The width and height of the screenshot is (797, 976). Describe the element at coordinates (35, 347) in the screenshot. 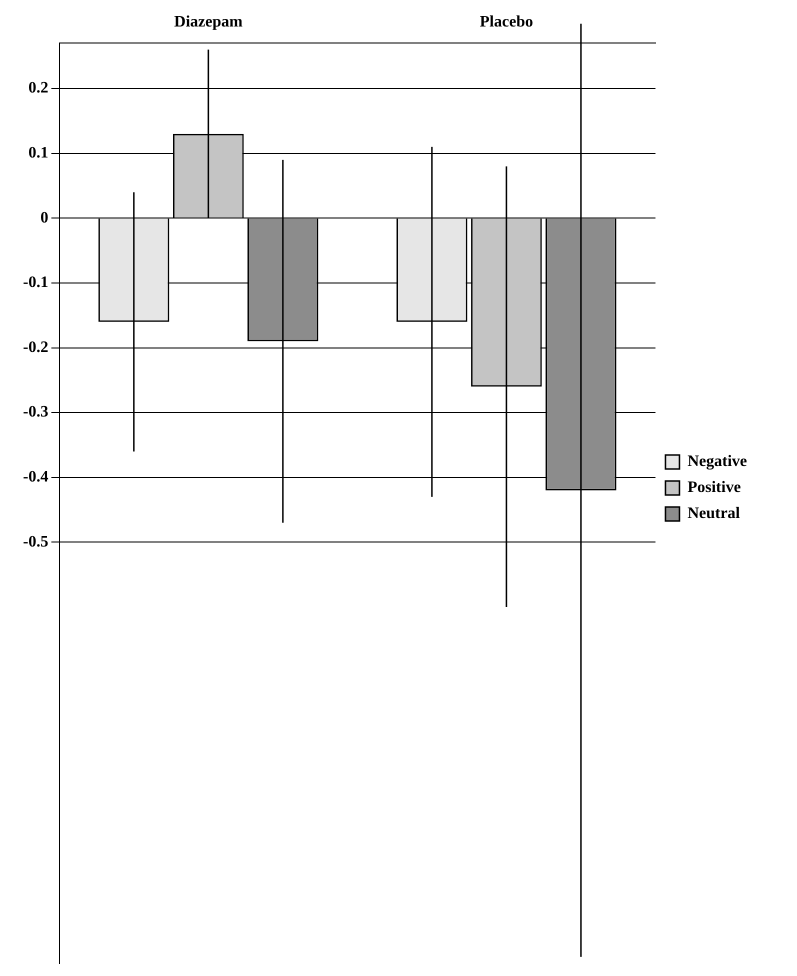

I see `y-tick-label: -0.2` at that location.